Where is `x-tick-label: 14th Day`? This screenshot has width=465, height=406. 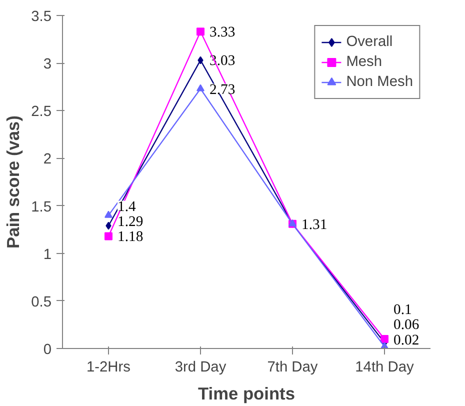
x-tick-label: 14th Day is located at coordinates (384, 368).